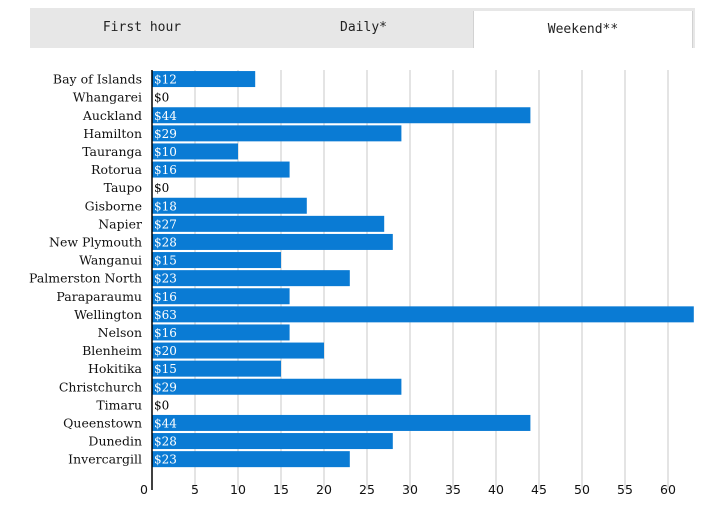  What do you see at coordinates (625, 489) in the screenshot?
I see `x-tick-label: 55` at bounding box center [625, 489].